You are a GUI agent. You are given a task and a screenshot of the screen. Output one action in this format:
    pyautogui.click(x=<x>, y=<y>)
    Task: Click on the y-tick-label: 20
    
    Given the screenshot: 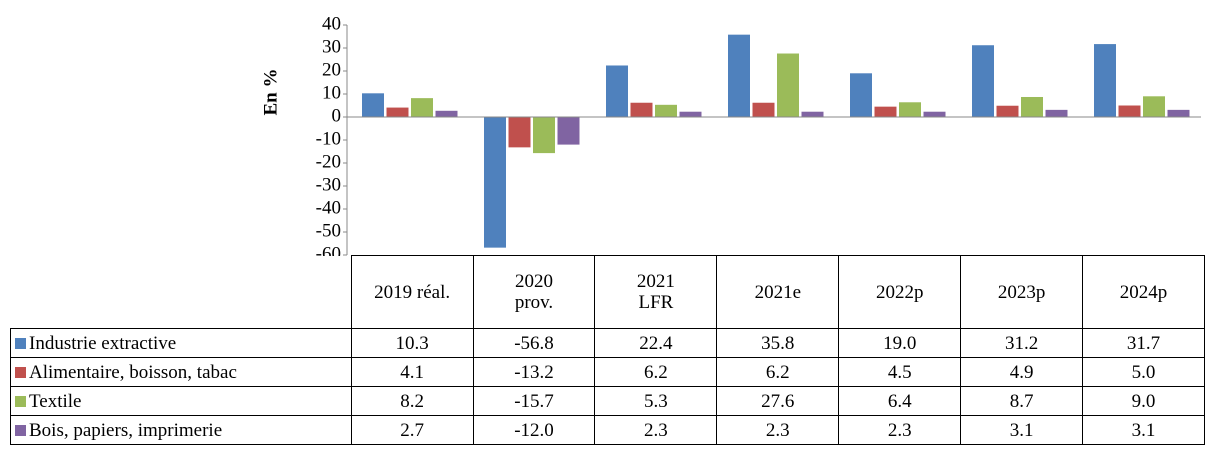 What is the action you would take?
    pyautogui.click(x=331, y=69)
    